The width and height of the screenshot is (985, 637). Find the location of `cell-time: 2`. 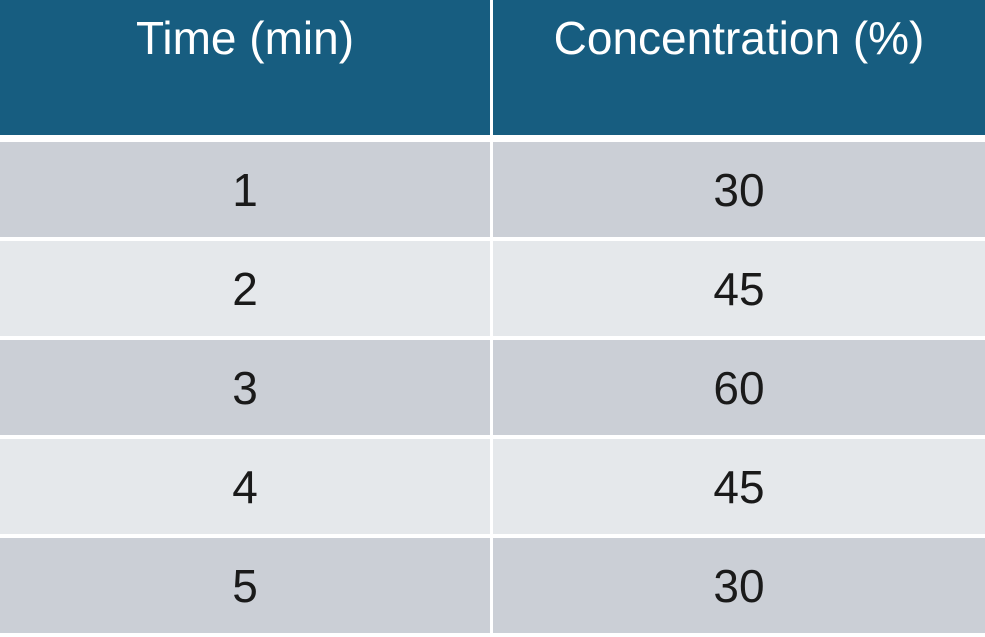

cell-time: 2 is located at coordinates (245, 288).